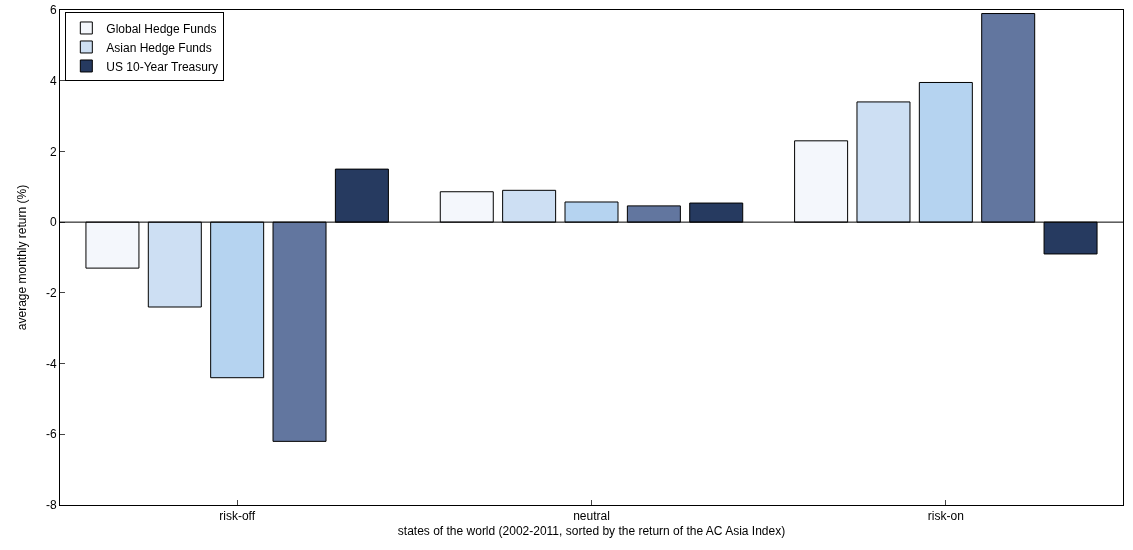 The height and width of the screenshot is (550, 1133). What do you see at coordinates (53, 10) in the screenshot?
I see `y-tick-label: 6` at bounding box center [53, 10].